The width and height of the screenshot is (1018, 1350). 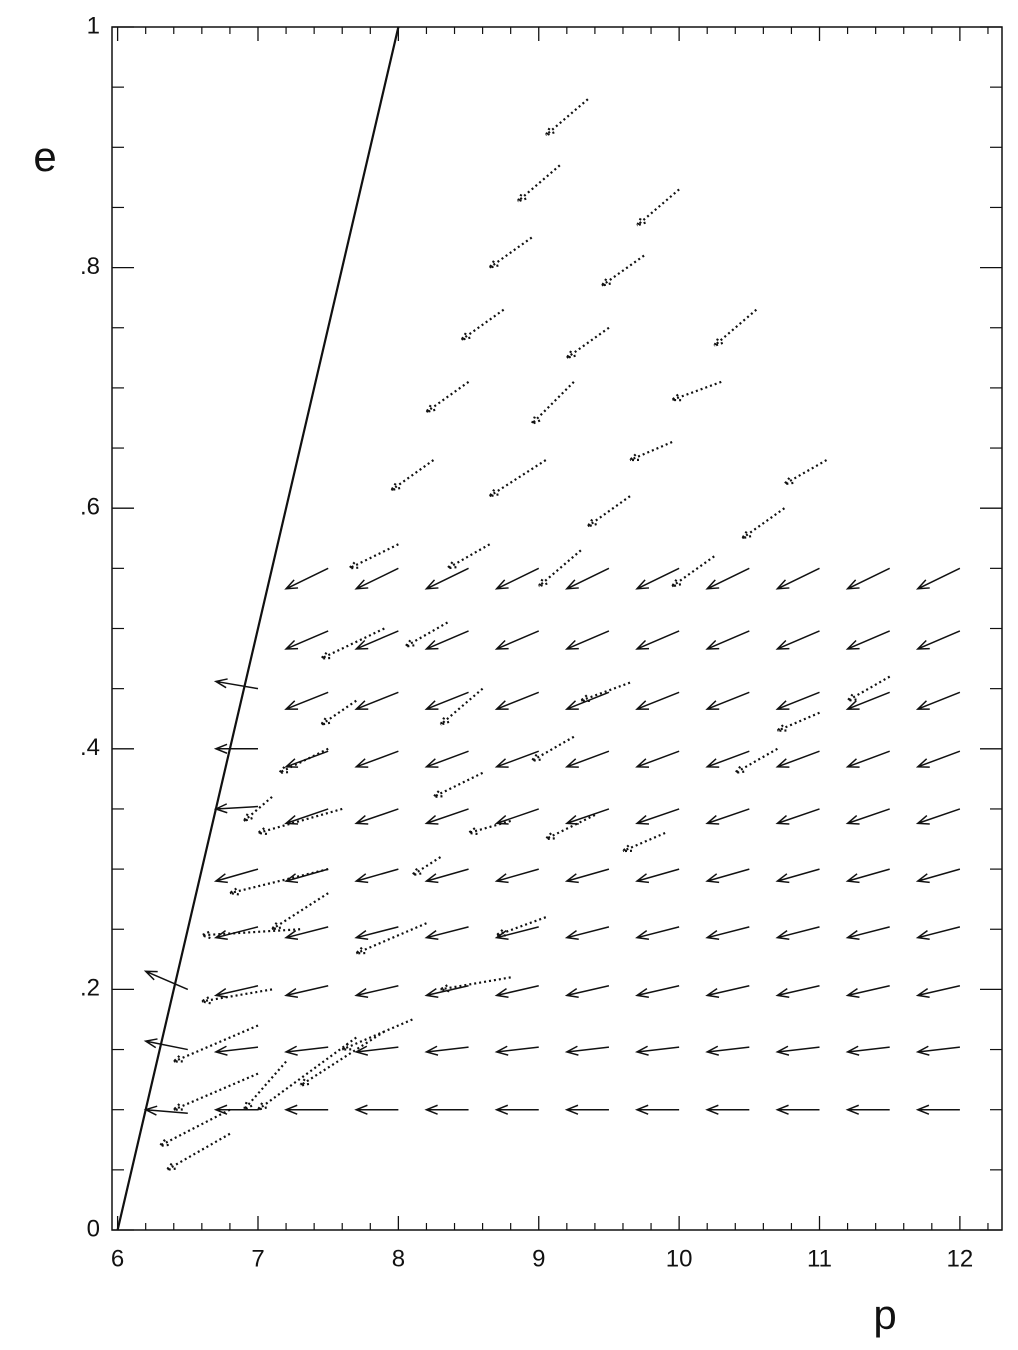 I want to click on x-tick-label: 9, so click(x=538, y=1258).